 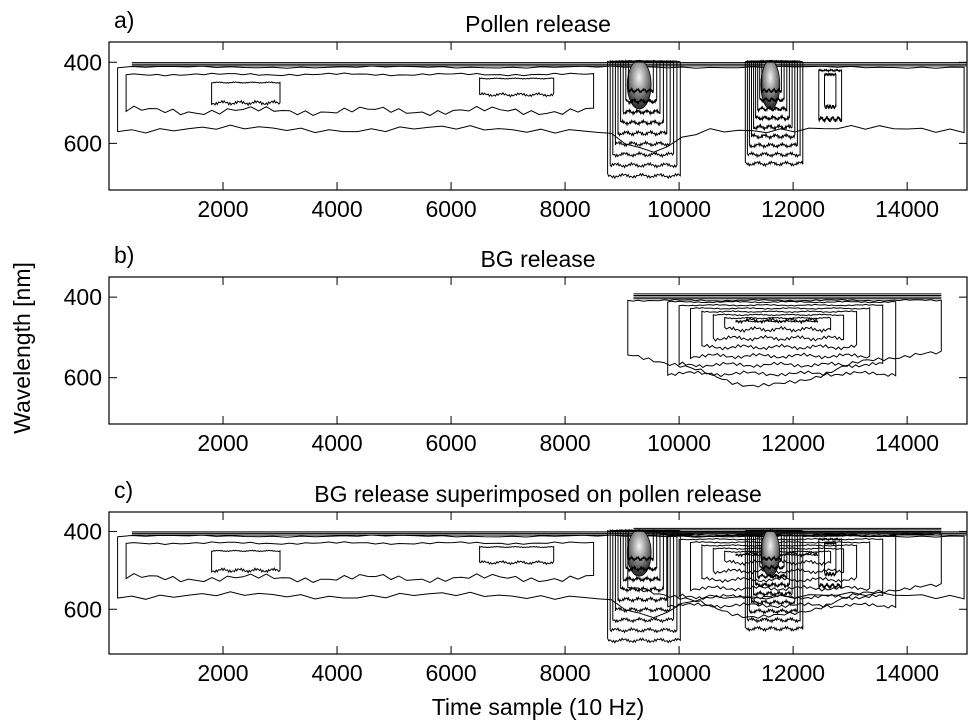 What do you see at coordinates (537, 259) in the screenshot?
I see `panel-title: BG release` at bounding box center [537, 259].